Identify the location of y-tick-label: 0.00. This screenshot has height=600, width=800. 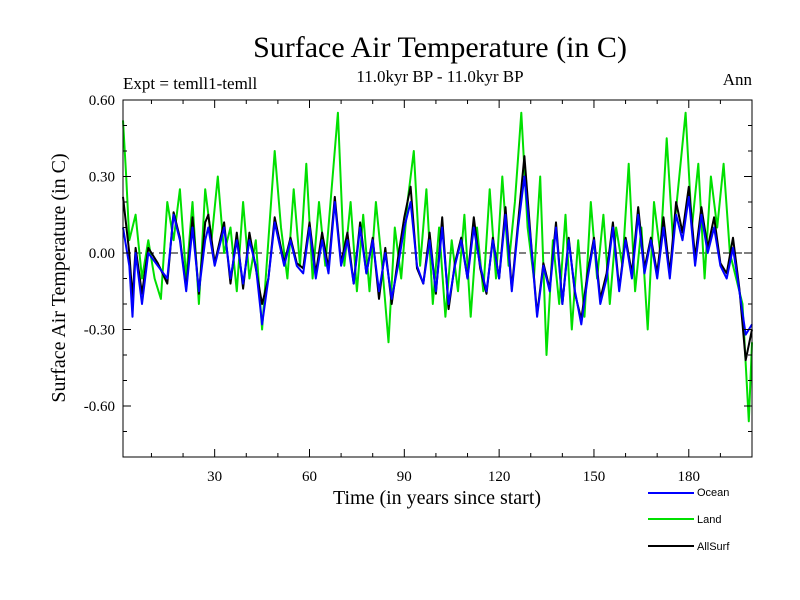
(102, 254).